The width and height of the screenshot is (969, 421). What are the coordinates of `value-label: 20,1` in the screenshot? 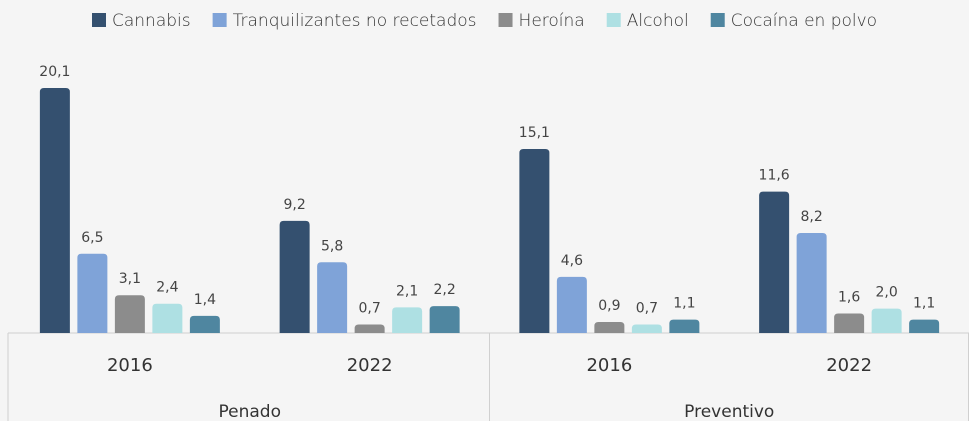 It's located at (54, 72).